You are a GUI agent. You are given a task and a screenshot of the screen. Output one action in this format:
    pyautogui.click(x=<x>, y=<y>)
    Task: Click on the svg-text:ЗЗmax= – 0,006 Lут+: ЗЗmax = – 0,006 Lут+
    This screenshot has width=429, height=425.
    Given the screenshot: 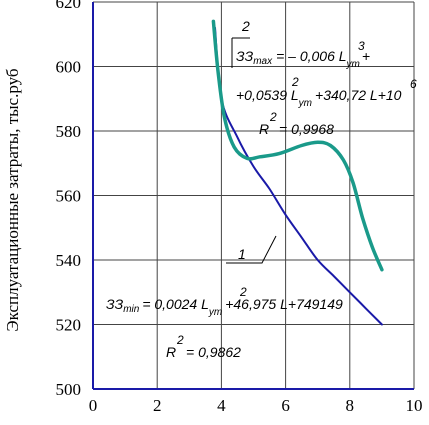 What is the action you would take?
    pyautogui.click(x=303, y=59)
    